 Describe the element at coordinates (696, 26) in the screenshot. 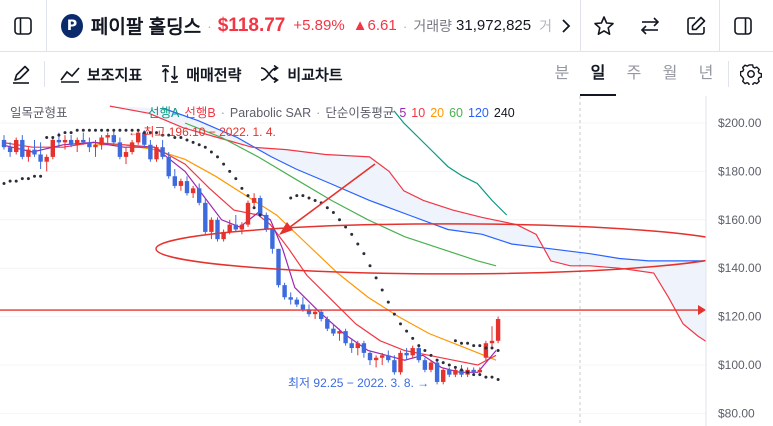

I see `edit-button` at that location.